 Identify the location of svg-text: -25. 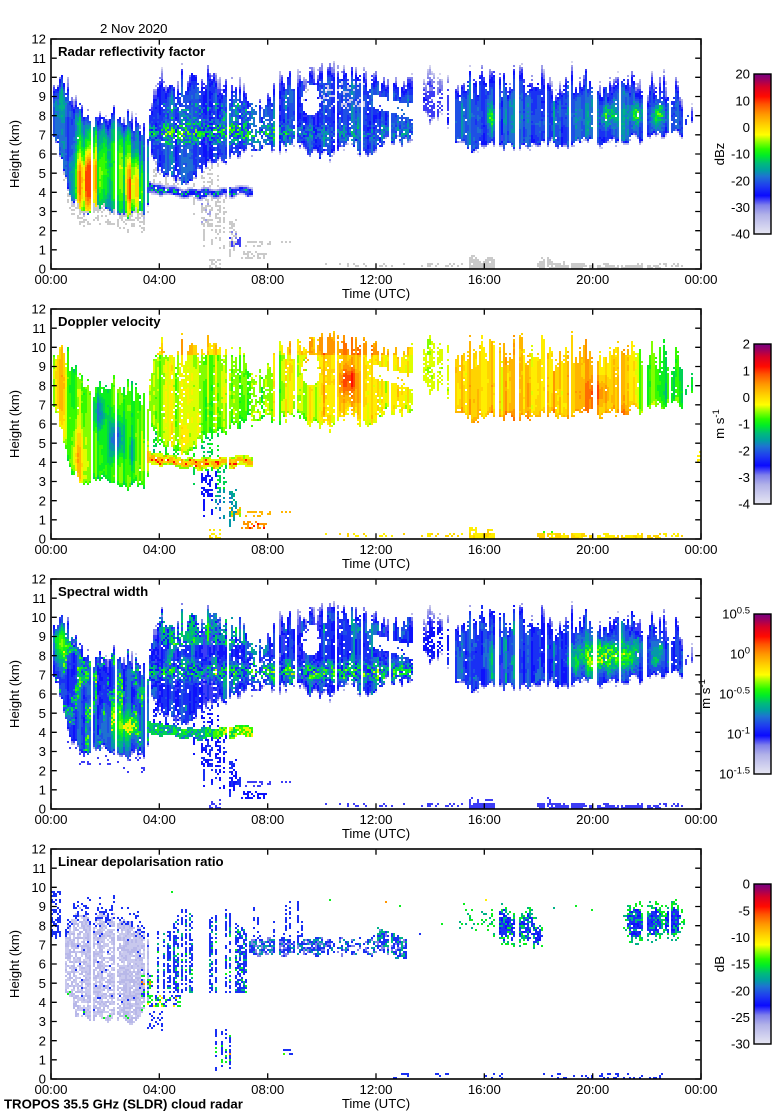
(740, 1017).